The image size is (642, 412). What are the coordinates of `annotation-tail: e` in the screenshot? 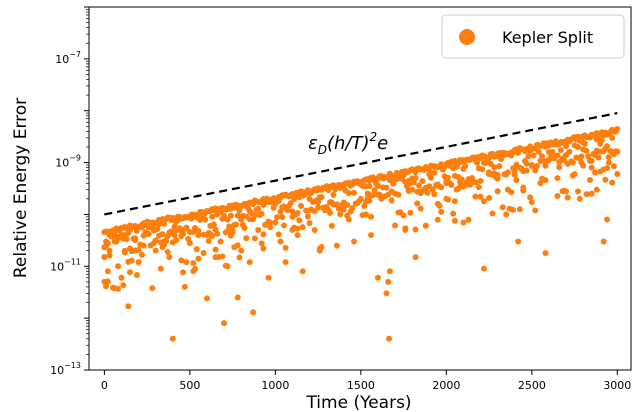 It's located at (382, 143).